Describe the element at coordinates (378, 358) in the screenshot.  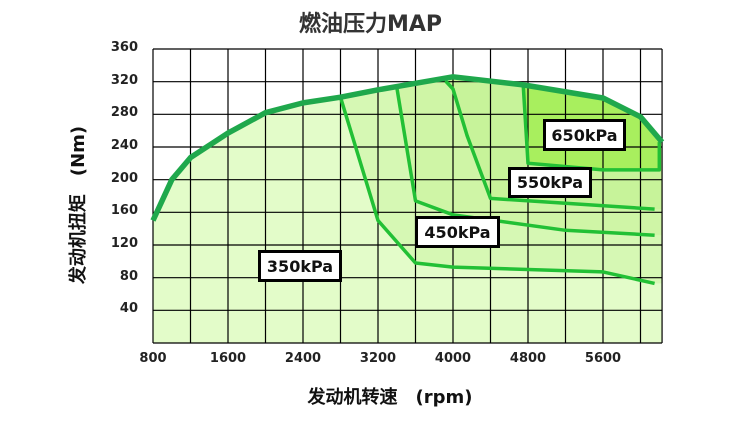
I see `x-tick-label: 3200` at that location.